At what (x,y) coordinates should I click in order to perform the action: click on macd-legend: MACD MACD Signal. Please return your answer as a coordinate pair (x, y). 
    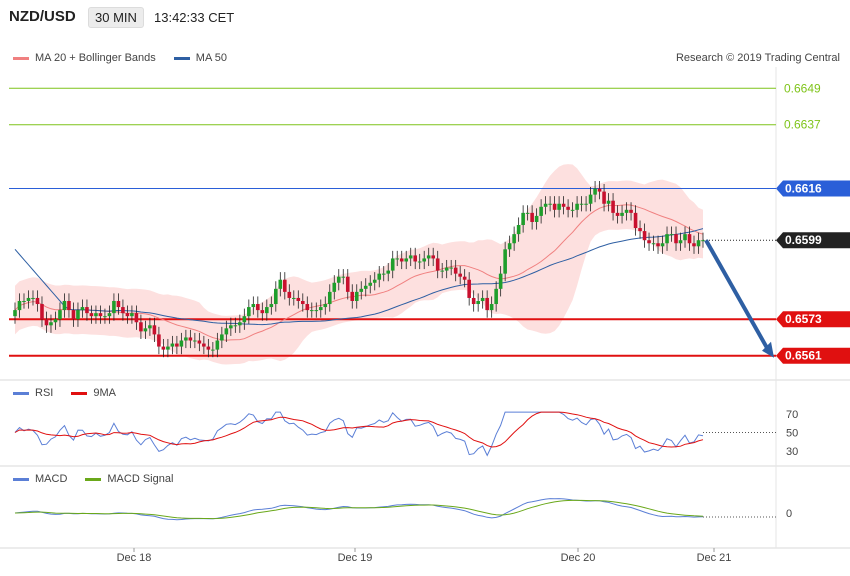
    Looking at the image, I should click on (102, 479).